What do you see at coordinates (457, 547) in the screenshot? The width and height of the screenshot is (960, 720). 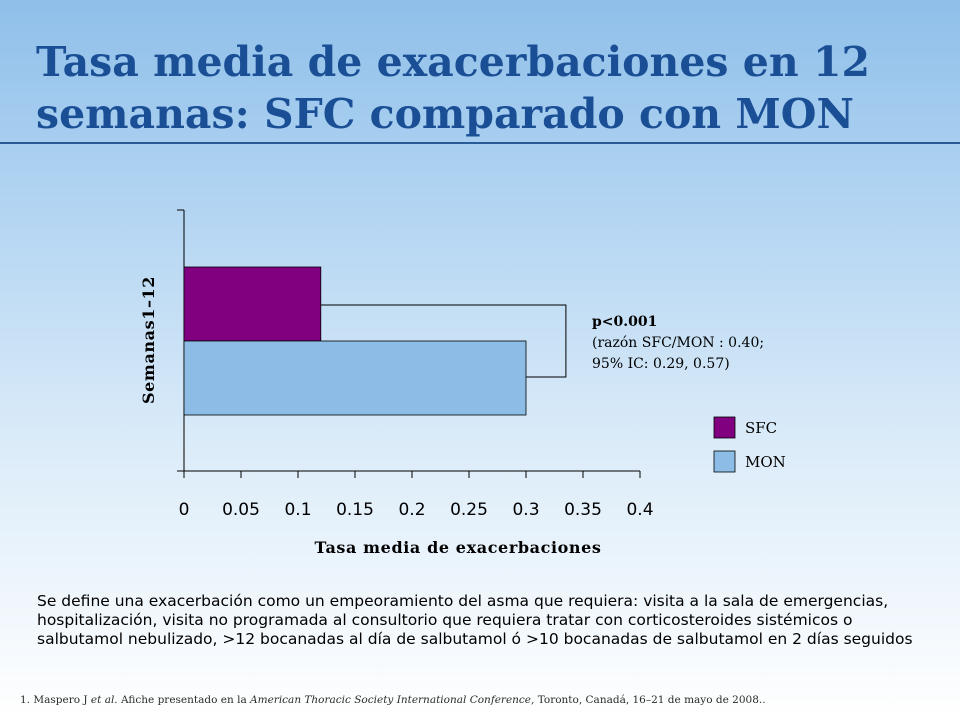 I see `x-axis-title: Tasa media de exacerbaciones` at bounding box center [457, 547].